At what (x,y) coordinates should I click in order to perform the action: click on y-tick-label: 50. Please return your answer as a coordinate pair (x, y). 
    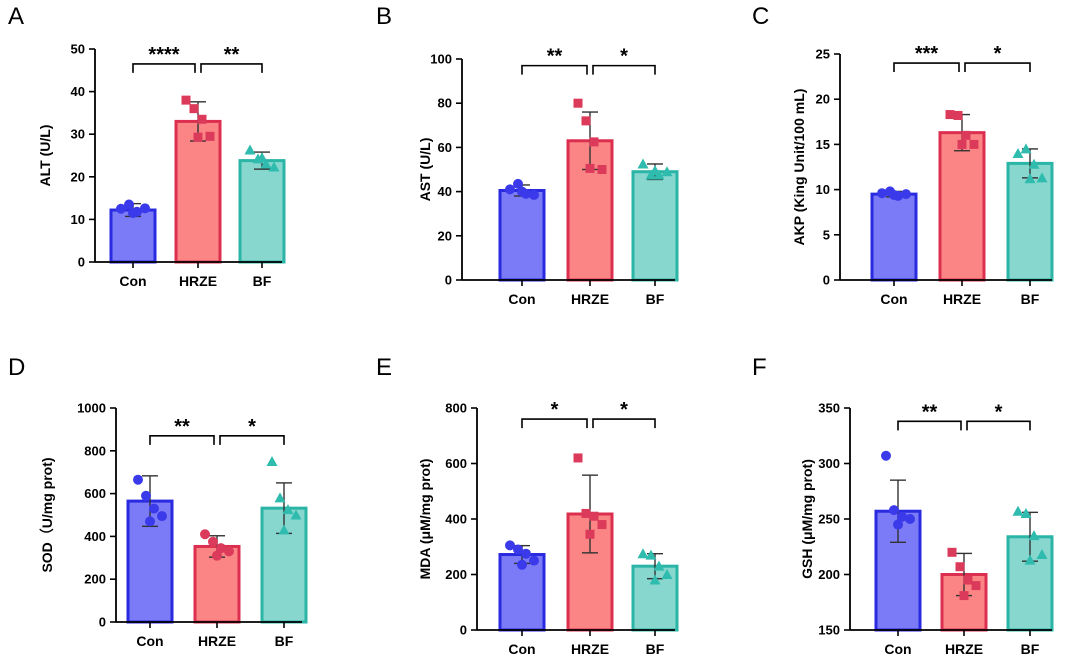
    Looking at the image, I should click on (78, 49).